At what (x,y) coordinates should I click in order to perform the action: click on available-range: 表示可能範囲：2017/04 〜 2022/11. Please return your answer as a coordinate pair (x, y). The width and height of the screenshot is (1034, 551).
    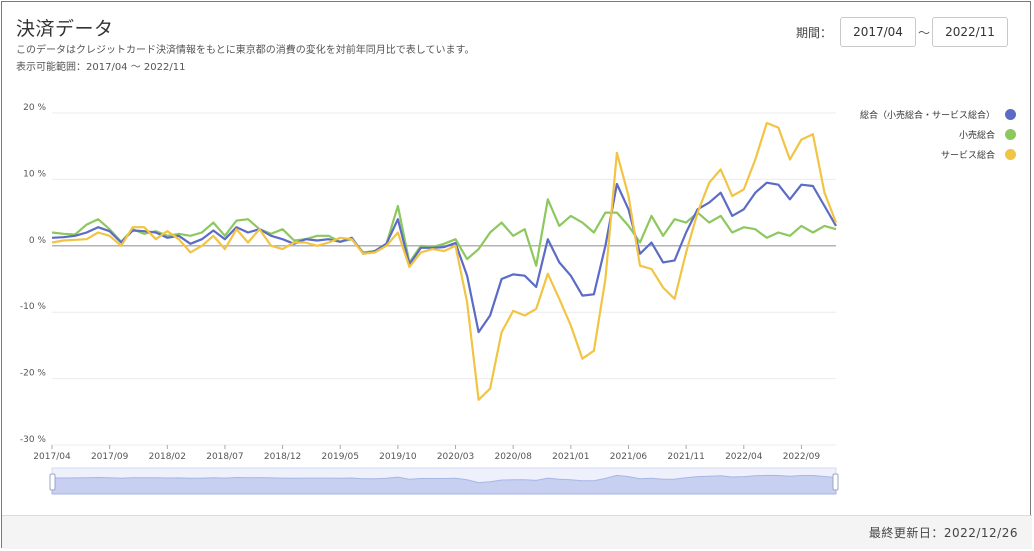
    Looking at the image, I should click on (101, 67).